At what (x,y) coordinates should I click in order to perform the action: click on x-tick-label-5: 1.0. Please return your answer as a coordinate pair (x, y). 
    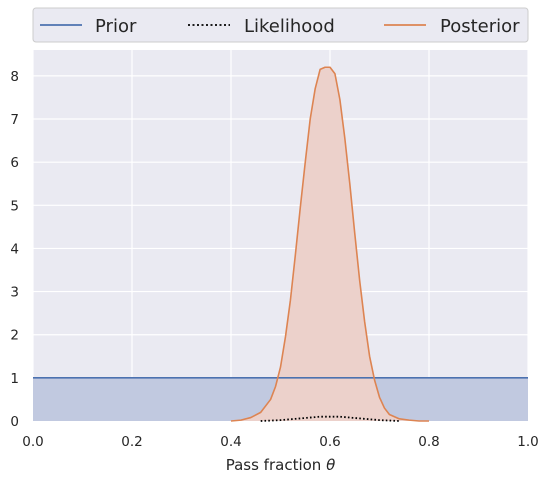
    Looking at the image, I should click on (527, 442).